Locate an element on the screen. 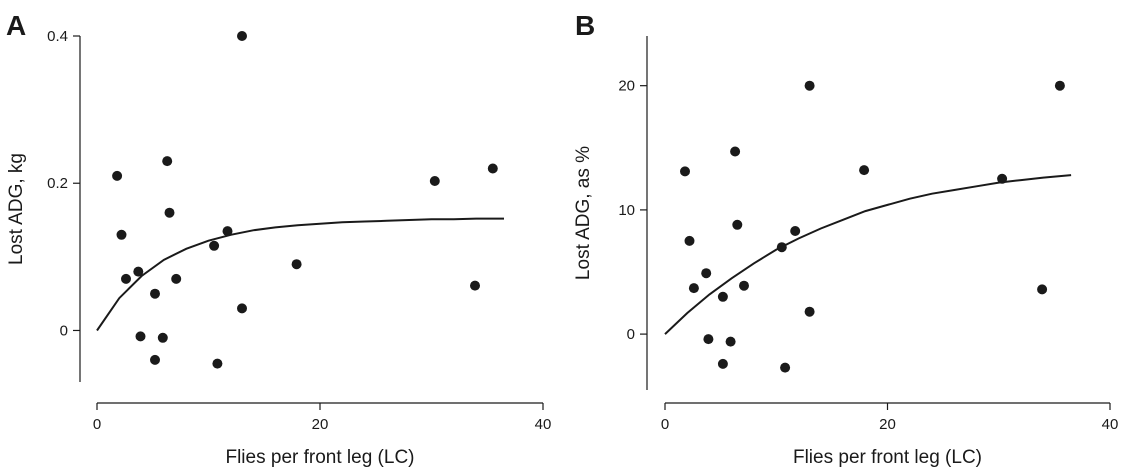 This screenshot has height=468, width=1131. panel-a-y-tick-label: 0 is located at coordinates (64, 330).